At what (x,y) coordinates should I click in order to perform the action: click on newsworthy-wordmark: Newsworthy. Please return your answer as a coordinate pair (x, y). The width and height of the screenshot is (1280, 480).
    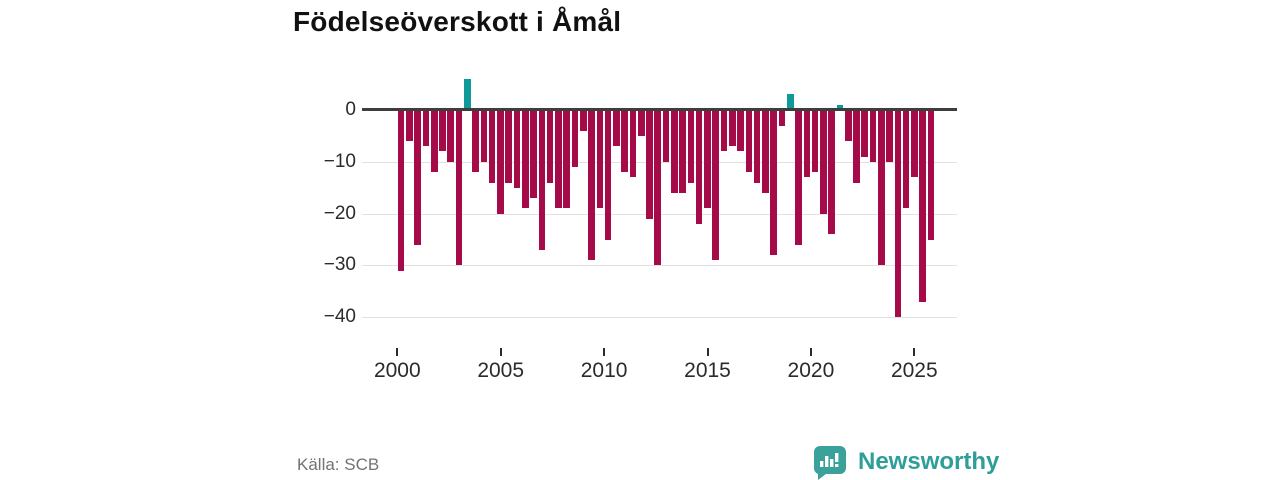
    Looking at the image, I should click on (929, 461).